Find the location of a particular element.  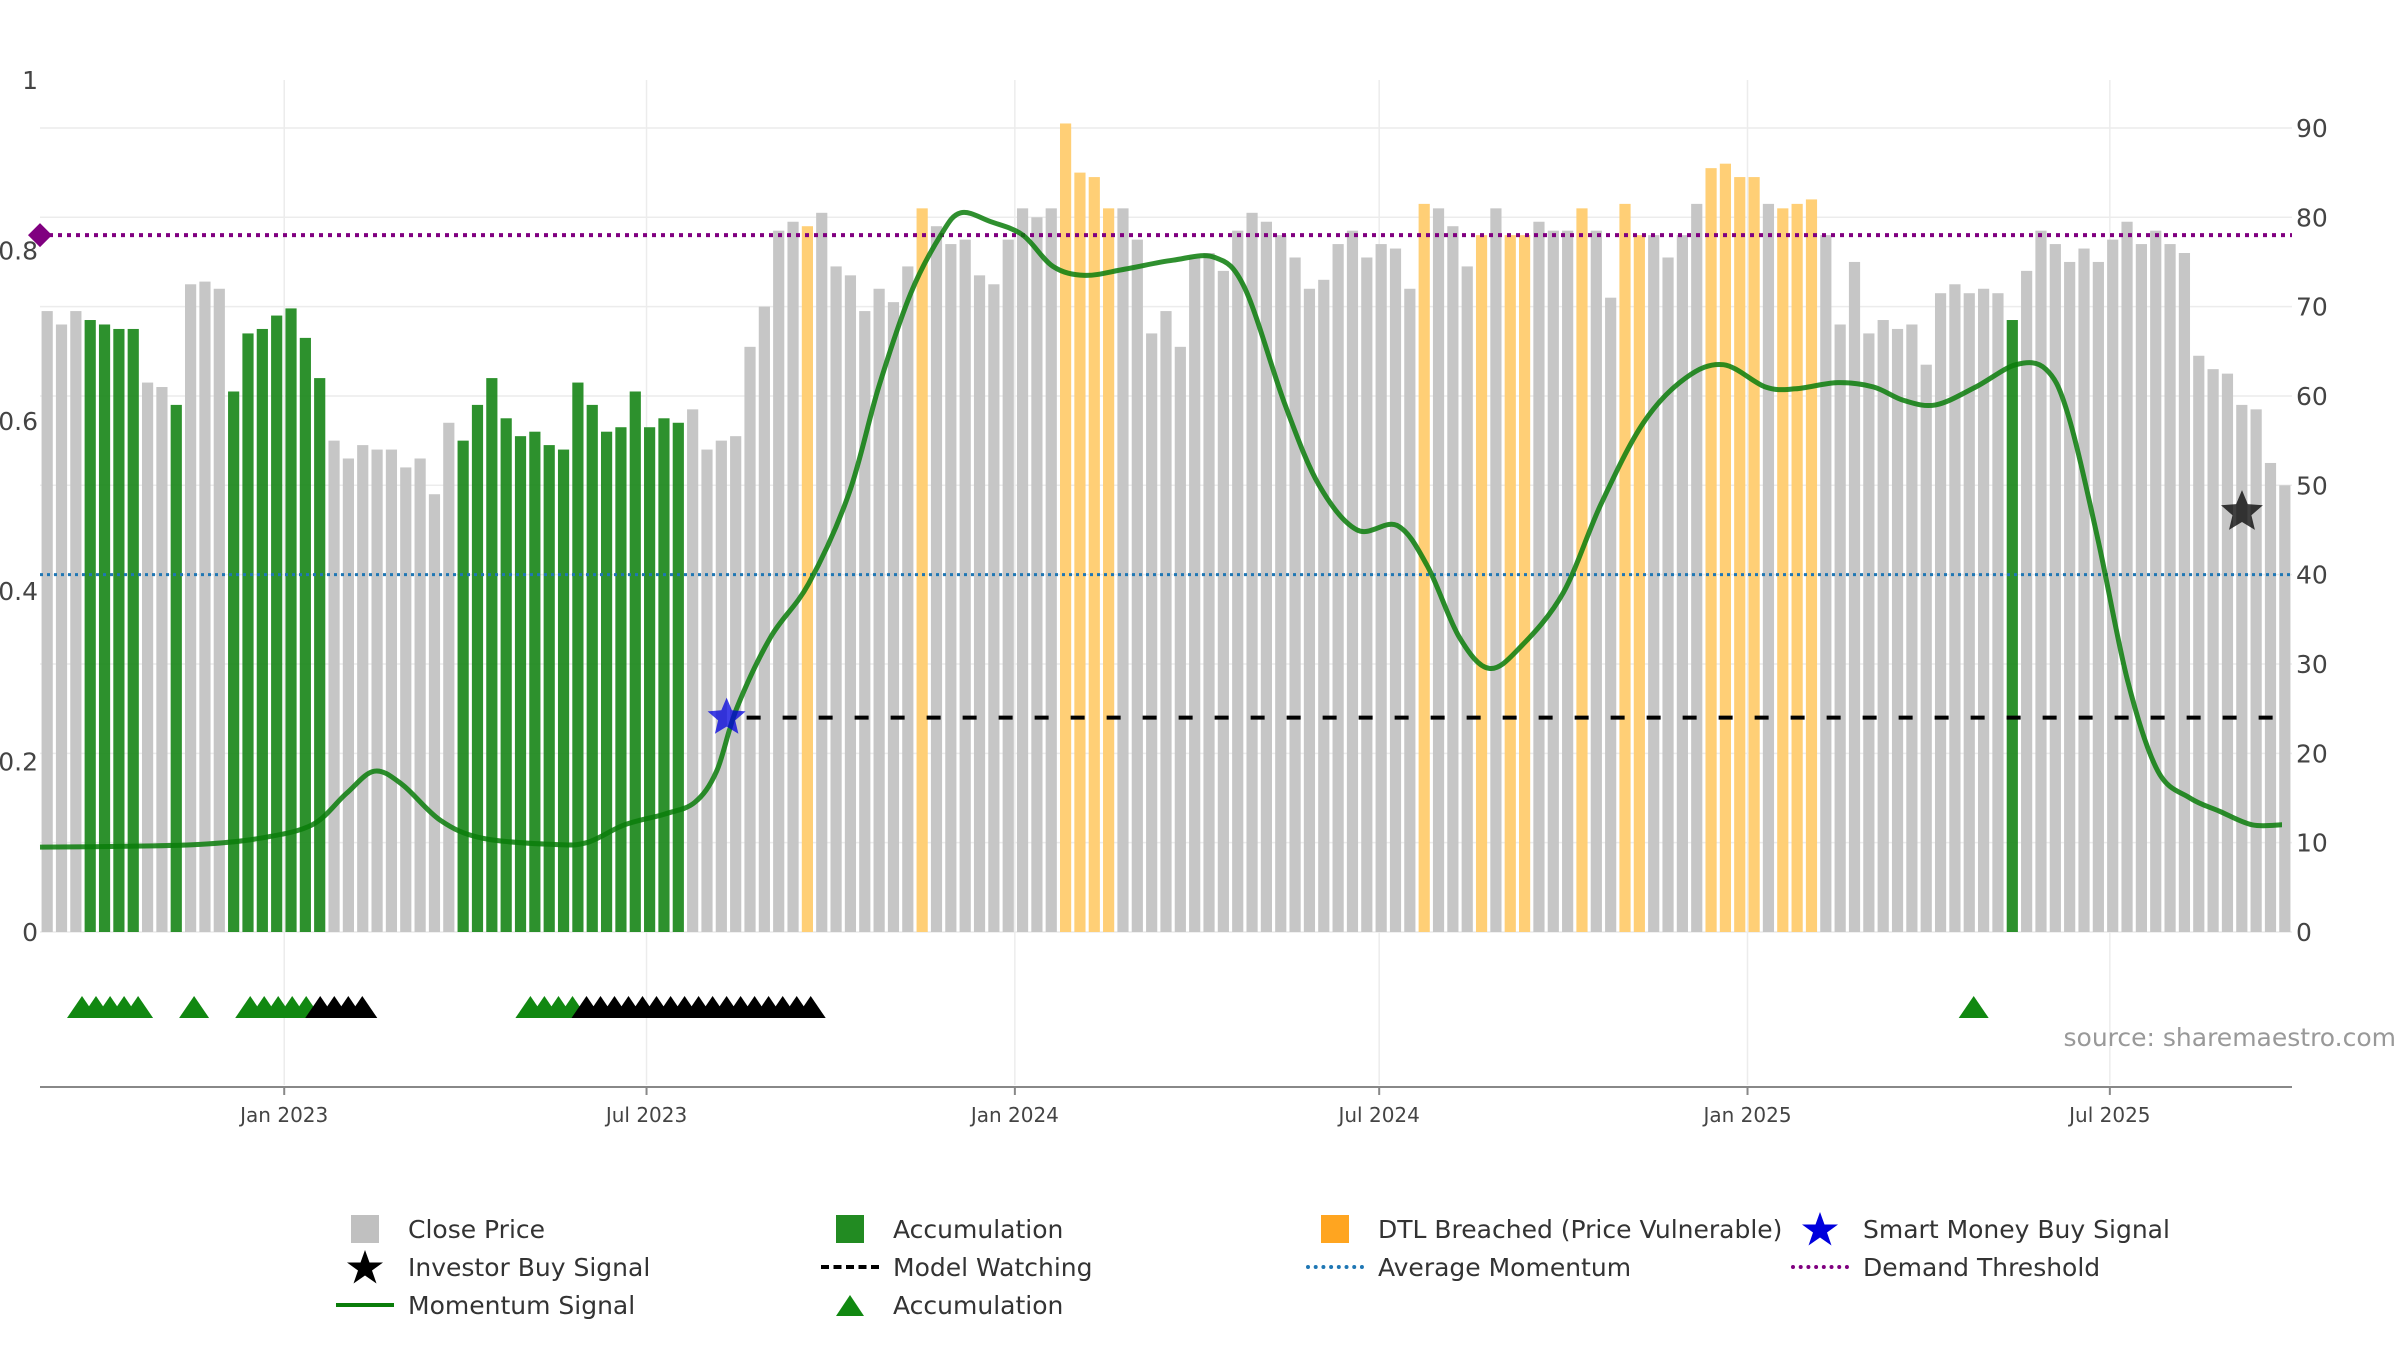

legend-item-dtl-breached: DTL Breached (Price Vulnerable) is located at coordinates (1541, 1229).